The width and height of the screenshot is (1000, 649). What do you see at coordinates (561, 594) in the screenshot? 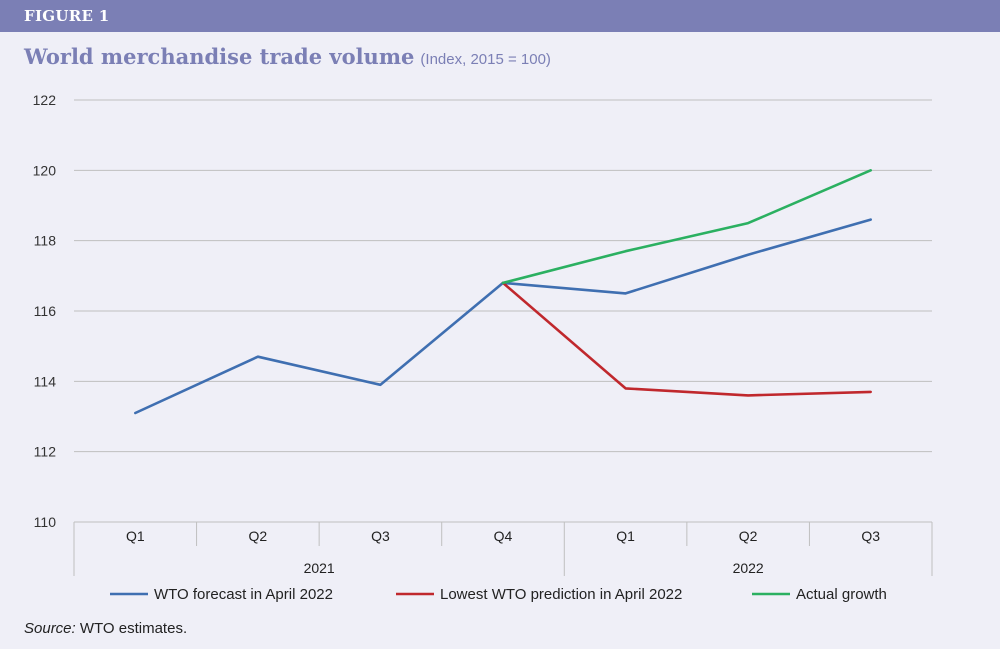
I see `legend-label-1: Lowest WTO prediction in April 2022` at bounding box center [561, 594].